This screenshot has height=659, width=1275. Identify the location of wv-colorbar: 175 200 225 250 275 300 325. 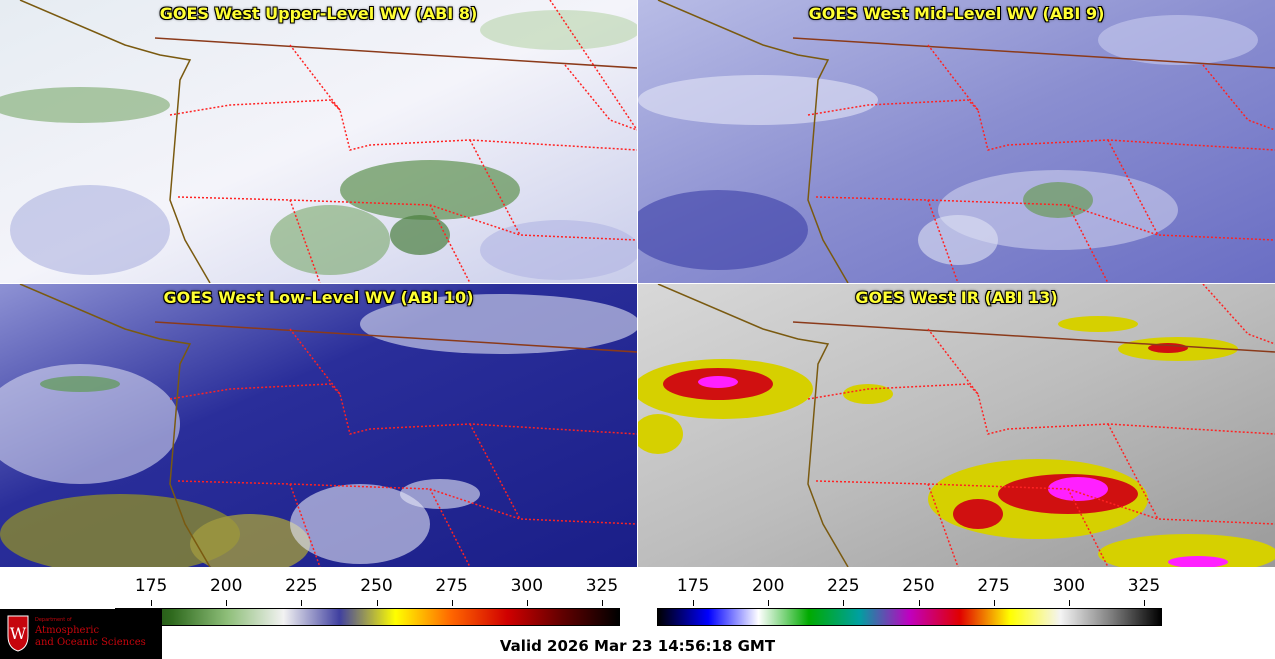
(367, 601).